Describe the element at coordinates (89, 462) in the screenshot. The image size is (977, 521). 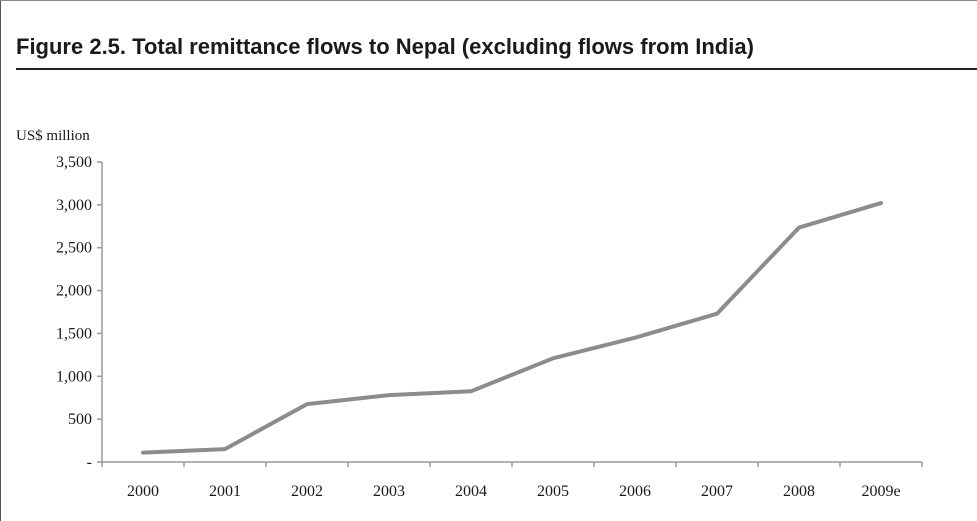
I see `y-tick-label: -` at that location.